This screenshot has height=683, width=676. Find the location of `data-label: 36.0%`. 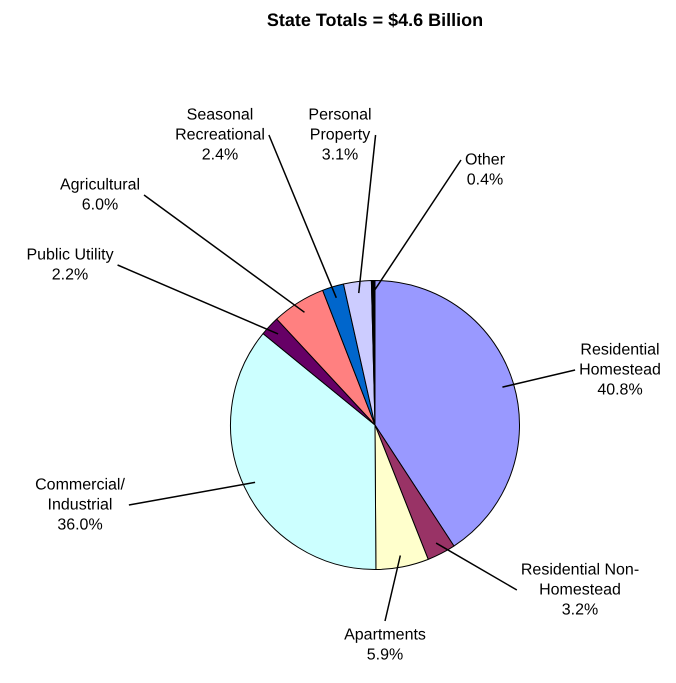

data-label: 36.0% is located at coordinates (80, 525).